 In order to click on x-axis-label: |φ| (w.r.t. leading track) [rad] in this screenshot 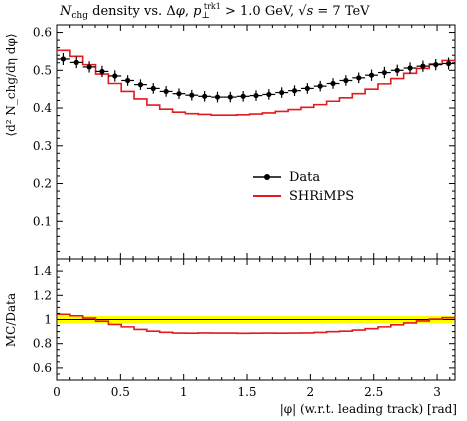, I will do `click(368, 409)`.